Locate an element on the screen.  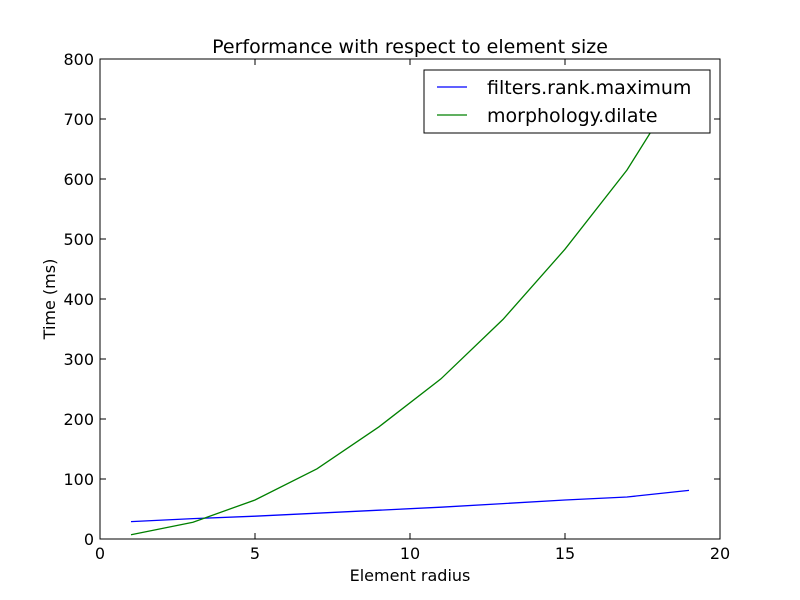
y-axis-label: Time (ms) is located at coordinates (49, 300).